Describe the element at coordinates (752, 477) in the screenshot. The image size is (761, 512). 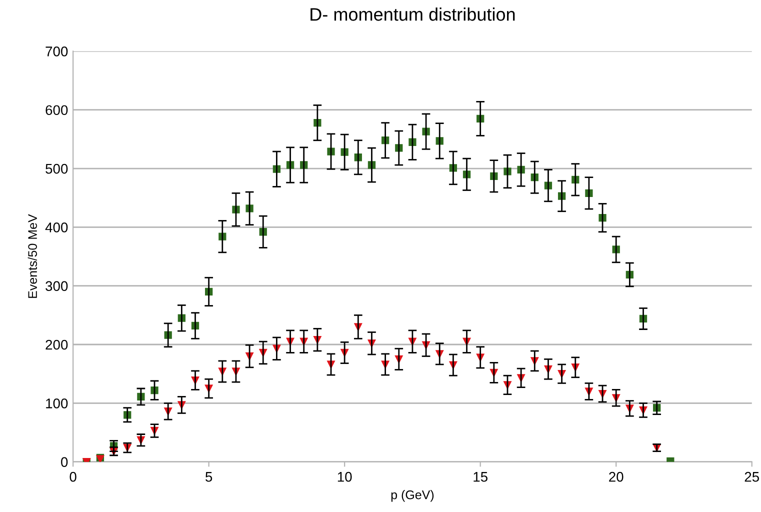
I see `x-tick-label: 25` at that location.